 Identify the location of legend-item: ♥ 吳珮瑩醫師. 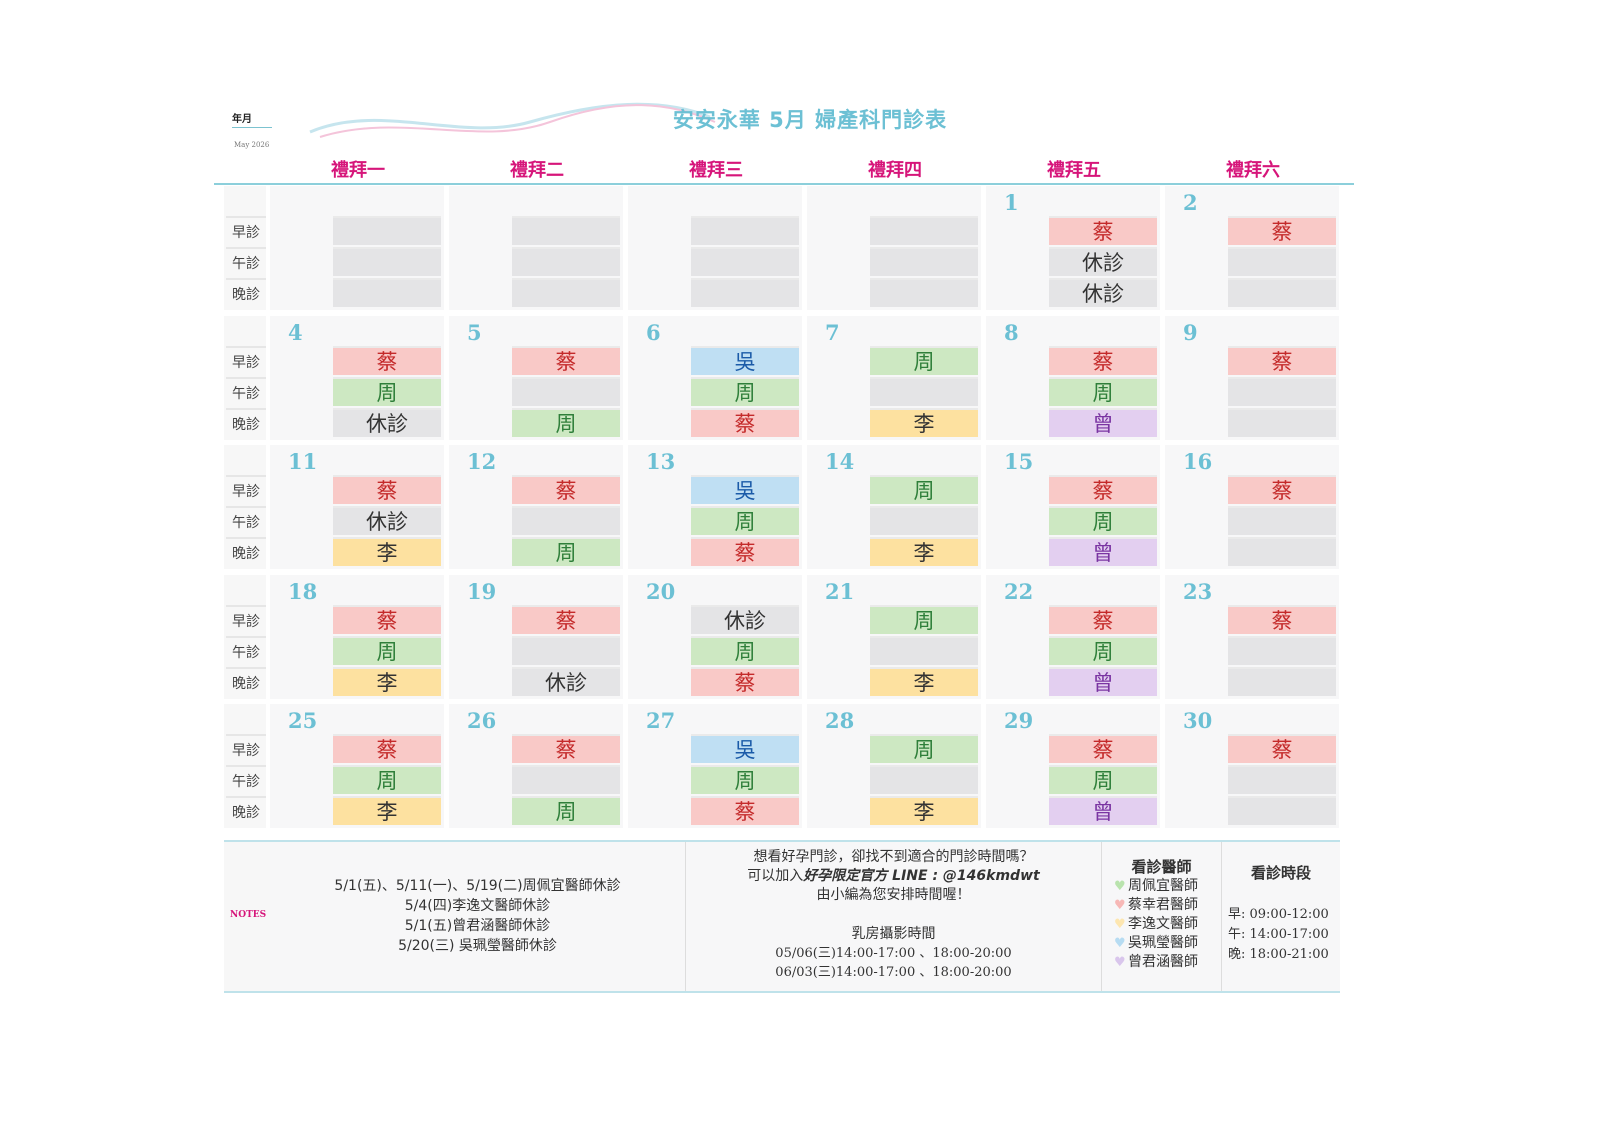
(1167, 943).